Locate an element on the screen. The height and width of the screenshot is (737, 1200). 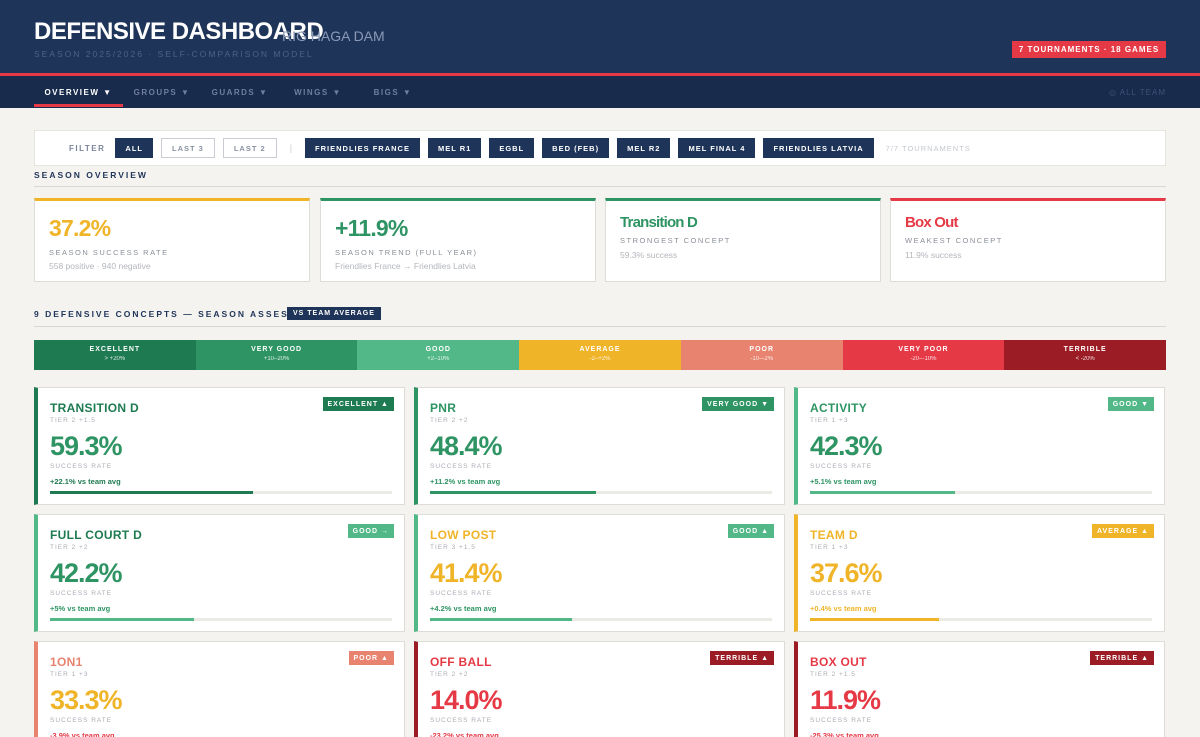
tournament-button: MEL FINAL 4 is located at coordinates (717, 148).